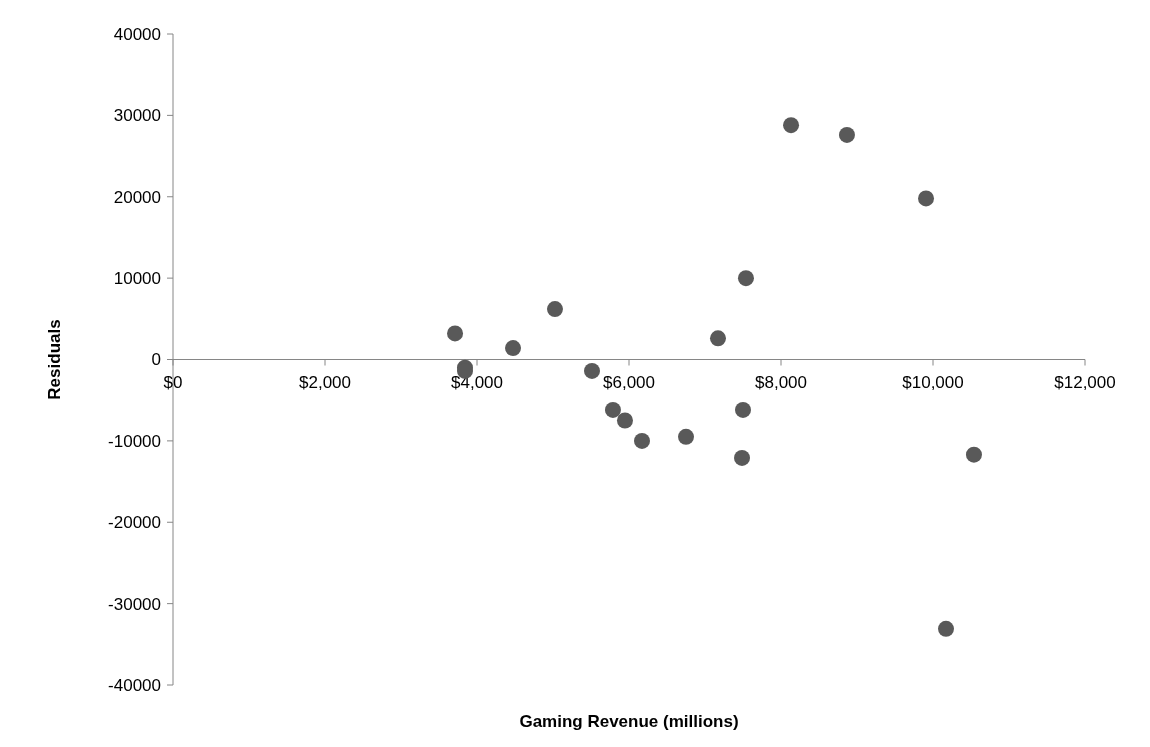 This screenshot has width=1150, height=747. I want to click on y-axis-title: Residuals, so click(54, 359).